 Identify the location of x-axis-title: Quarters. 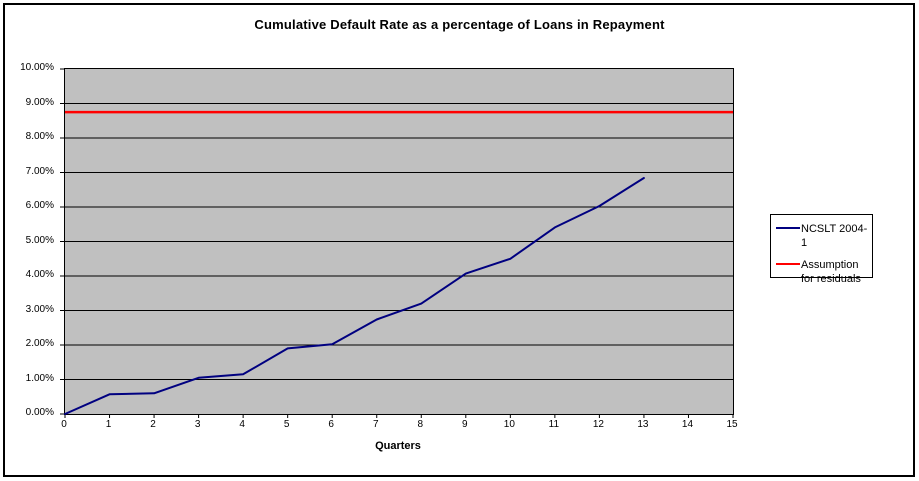
(398, 446).